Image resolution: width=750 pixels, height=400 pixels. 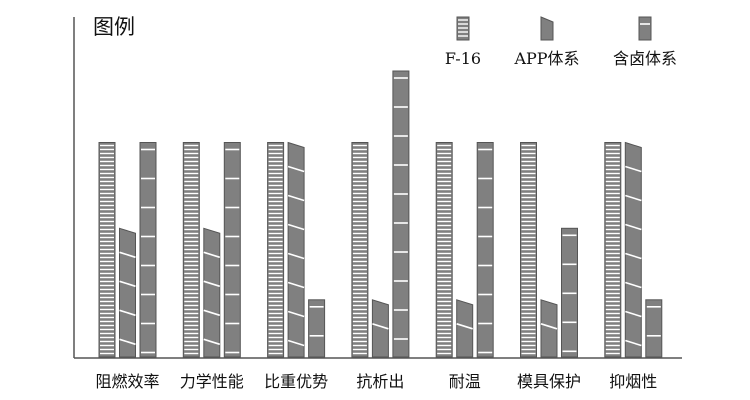 I want to click on category-label: 抗析出, so click(x=380, y=381).